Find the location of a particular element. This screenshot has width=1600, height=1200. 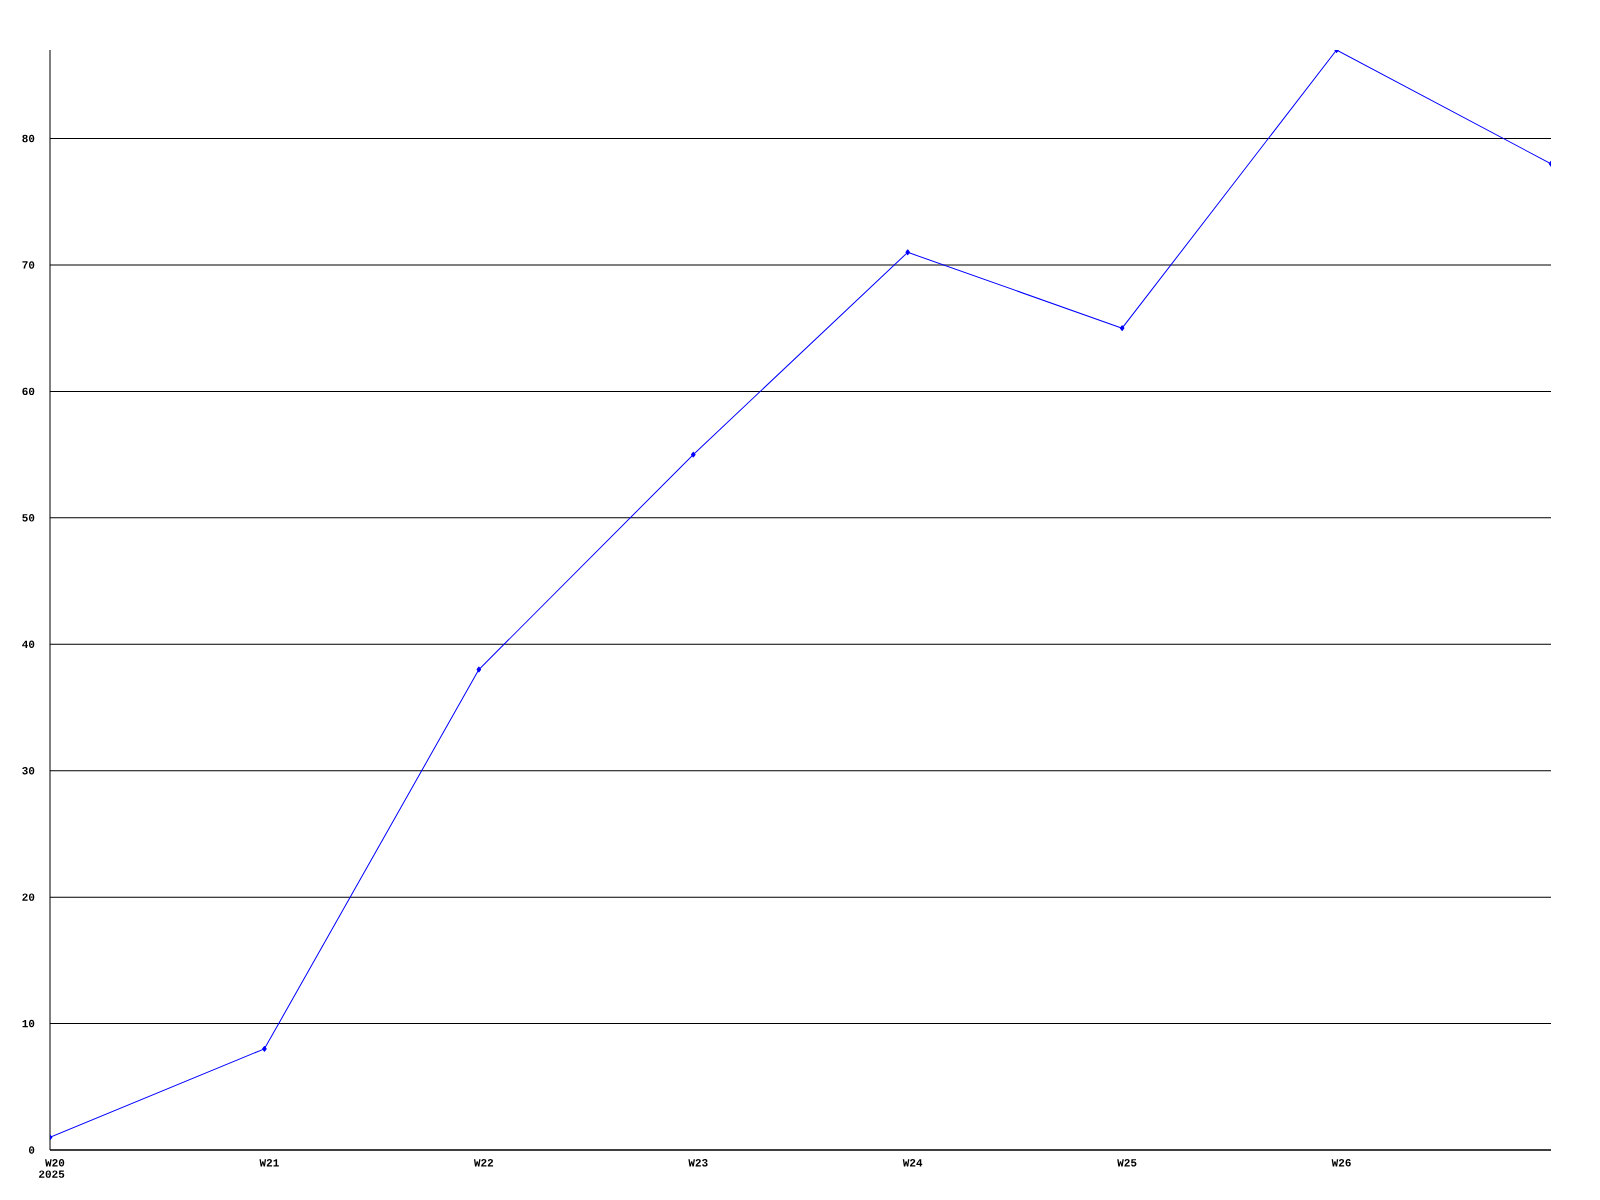

y-tick-label: 80 is located at coordinates (28, 138).